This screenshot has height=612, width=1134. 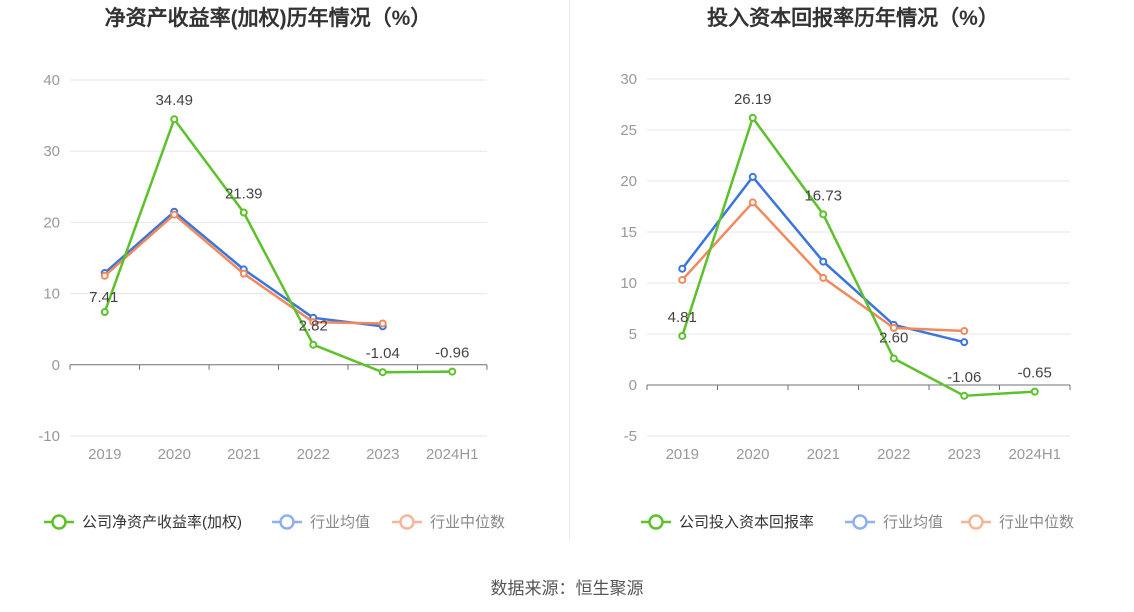 I want to click on chart-title: 投入资本回报率历年情况（%）, so click(x=853, y=18).